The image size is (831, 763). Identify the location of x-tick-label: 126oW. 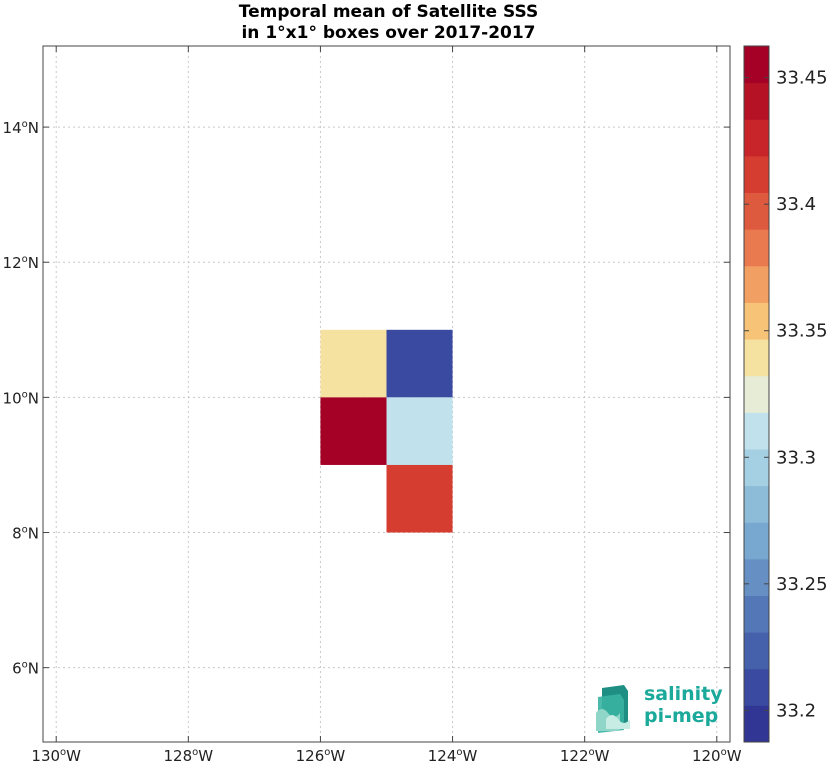
(321, 755).